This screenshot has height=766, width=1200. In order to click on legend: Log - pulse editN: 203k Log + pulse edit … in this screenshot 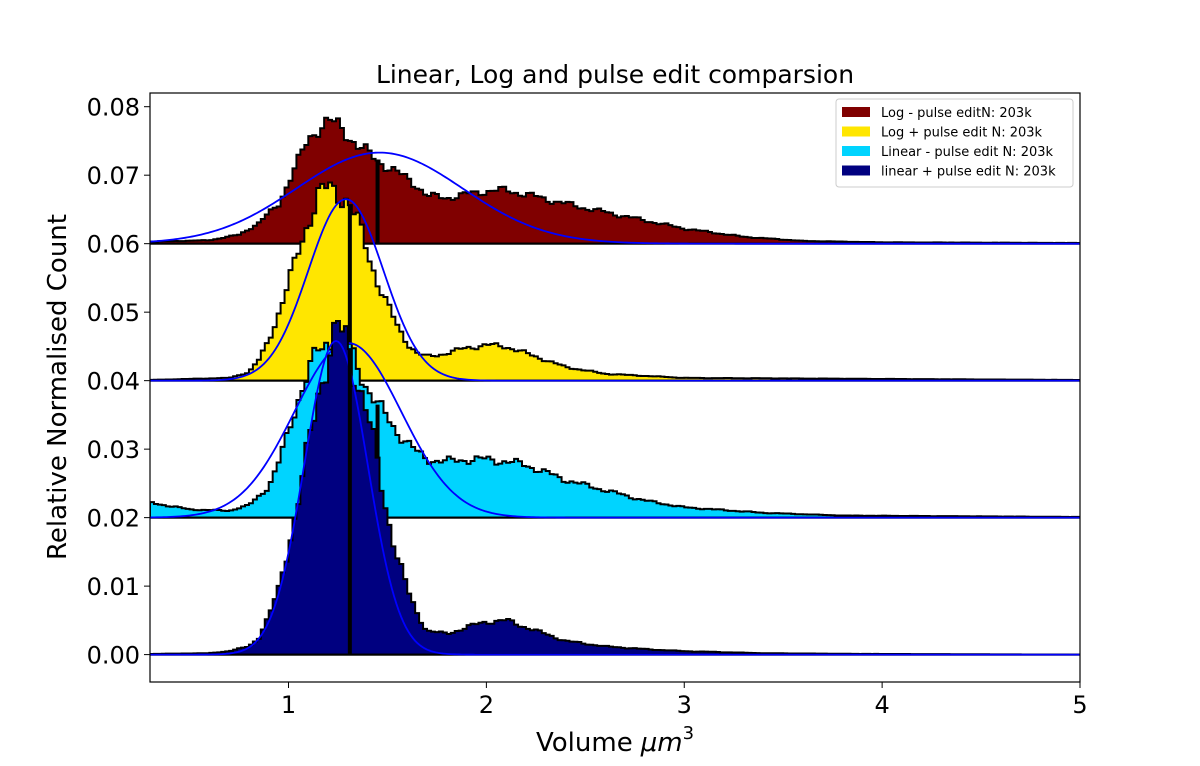, I will do `click(954, 143)`.